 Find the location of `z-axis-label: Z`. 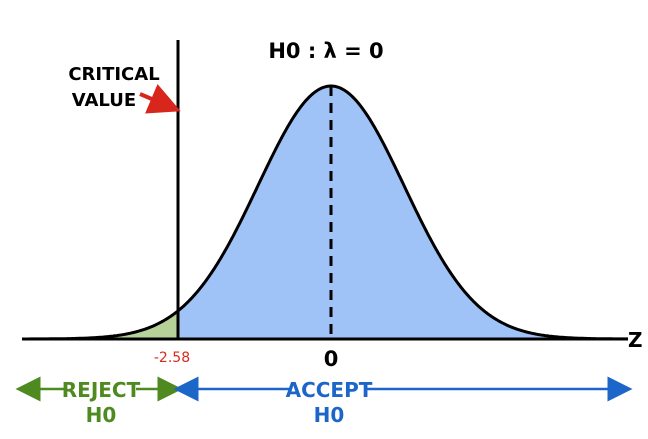

z-axis-label: Z is located at coordinates (635, 340).